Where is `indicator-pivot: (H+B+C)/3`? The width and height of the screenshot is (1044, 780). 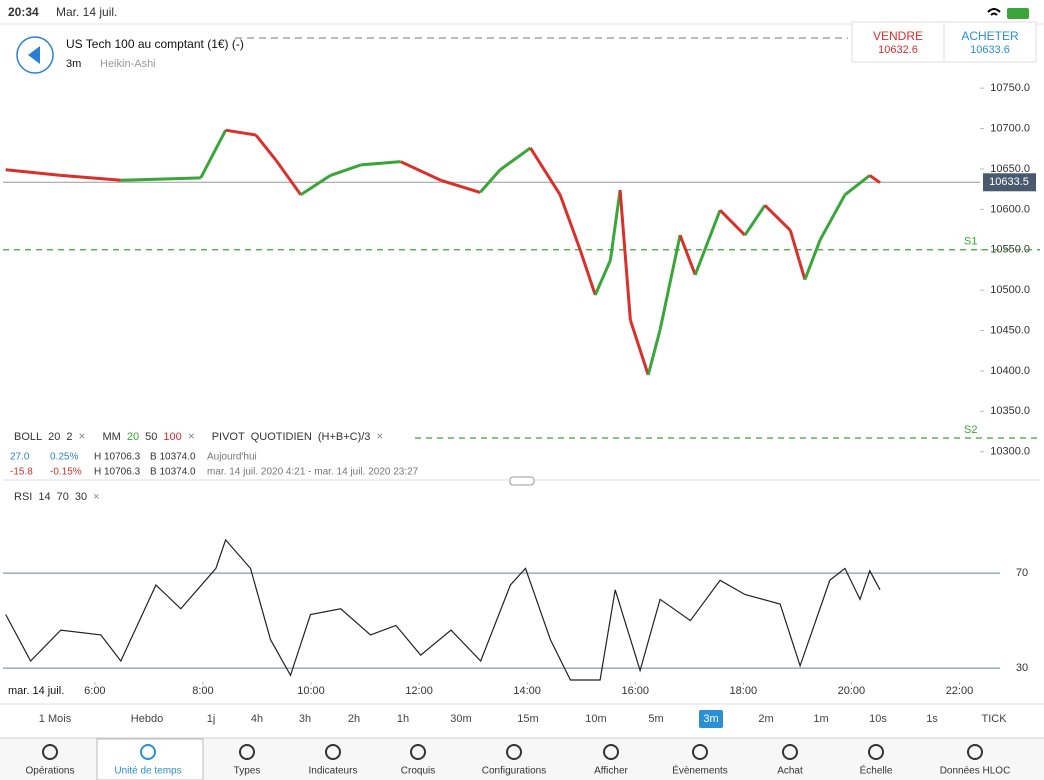
indicator-pivot: (H+B+C)/3 is located at coordinates (344, 437).